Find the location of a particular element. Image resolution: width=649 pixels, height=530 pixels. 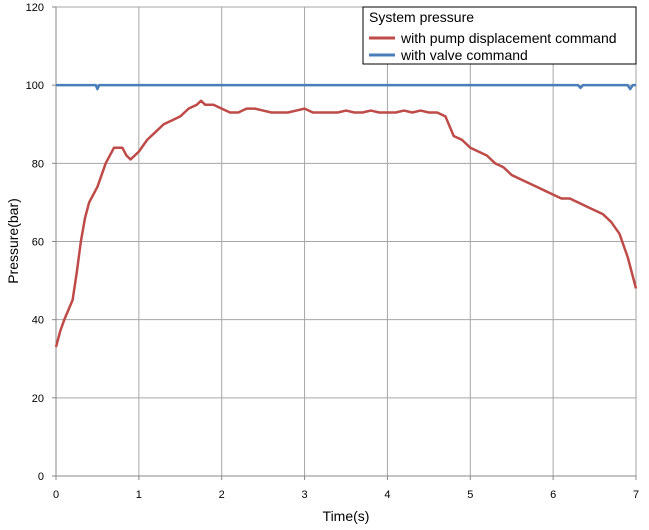

x-tick-label: 2 is located at coordinates (222, 495).